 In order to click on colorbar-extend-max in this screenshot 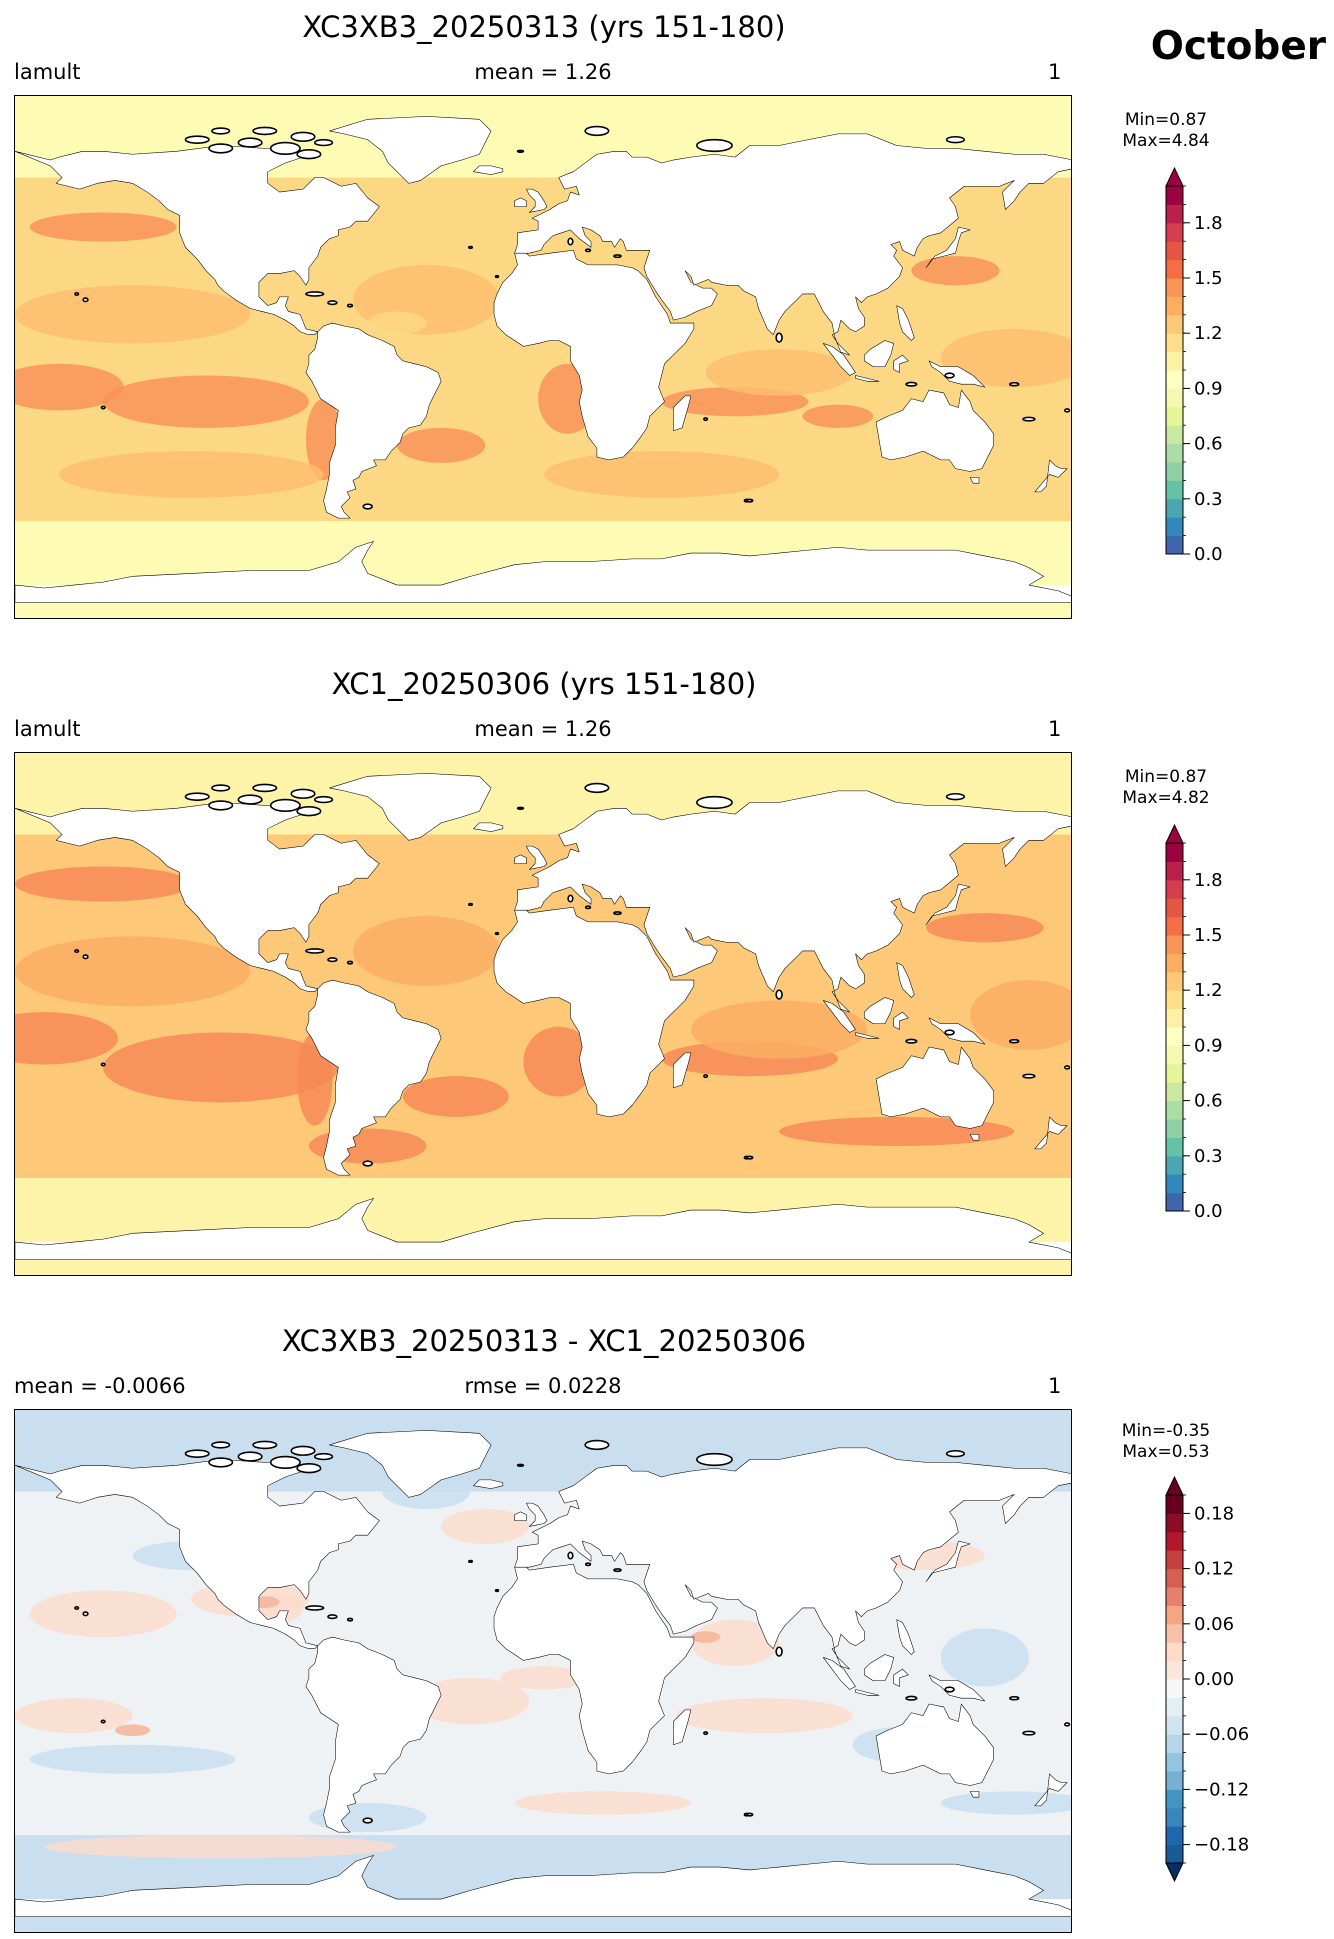, I will do `click(1174, 833)`.